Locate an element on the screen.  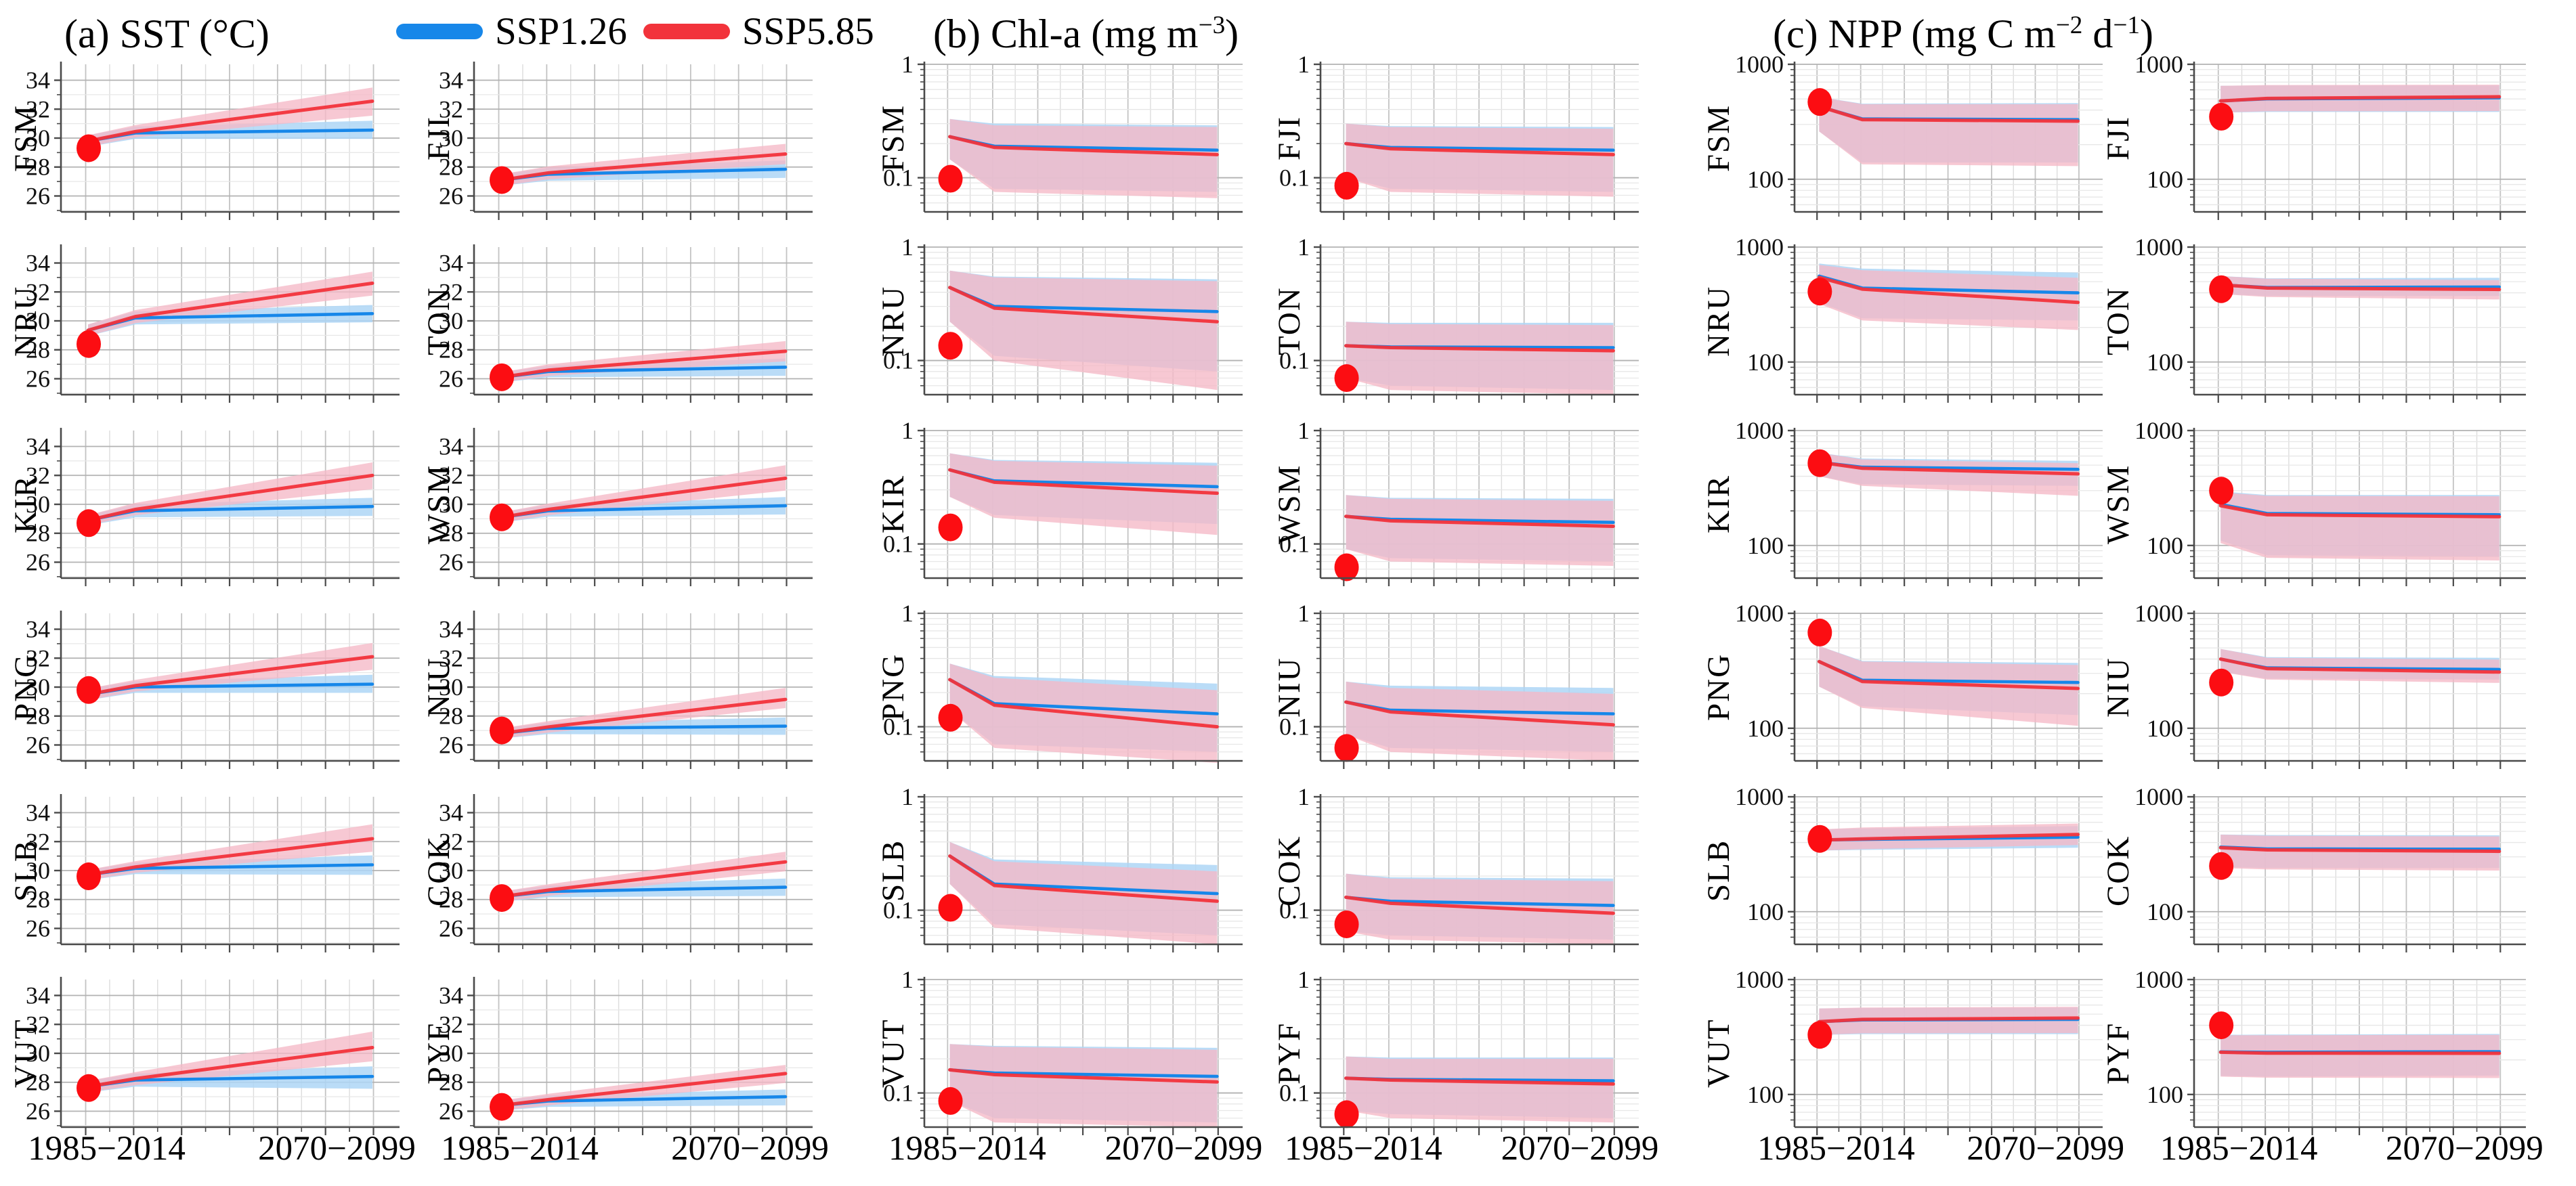
y-tick-label: 100 is located at coordinates (1765, 911).